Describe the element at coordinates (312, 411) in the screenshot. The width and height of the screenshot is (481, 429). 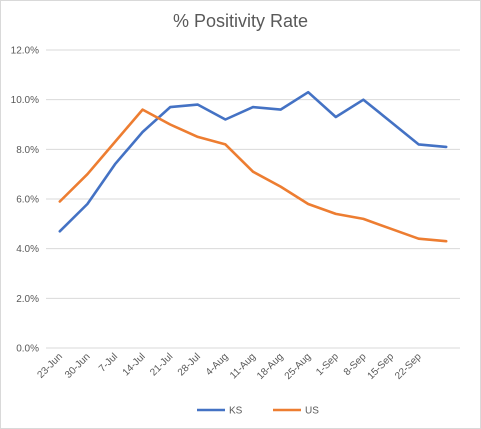
I see `legend-label-us: US` at that location.